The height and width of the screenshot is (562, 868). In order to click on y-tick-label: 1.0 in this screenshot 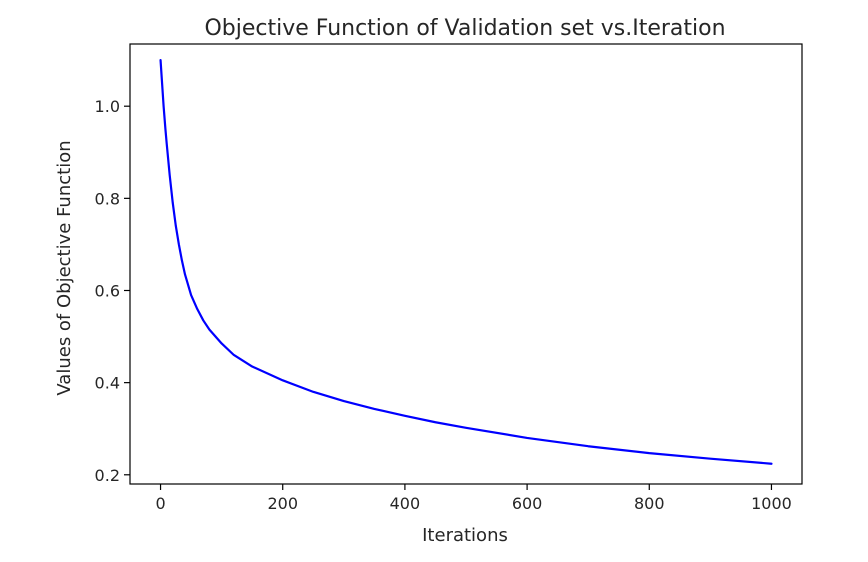, I will do `click(107, 106)`.